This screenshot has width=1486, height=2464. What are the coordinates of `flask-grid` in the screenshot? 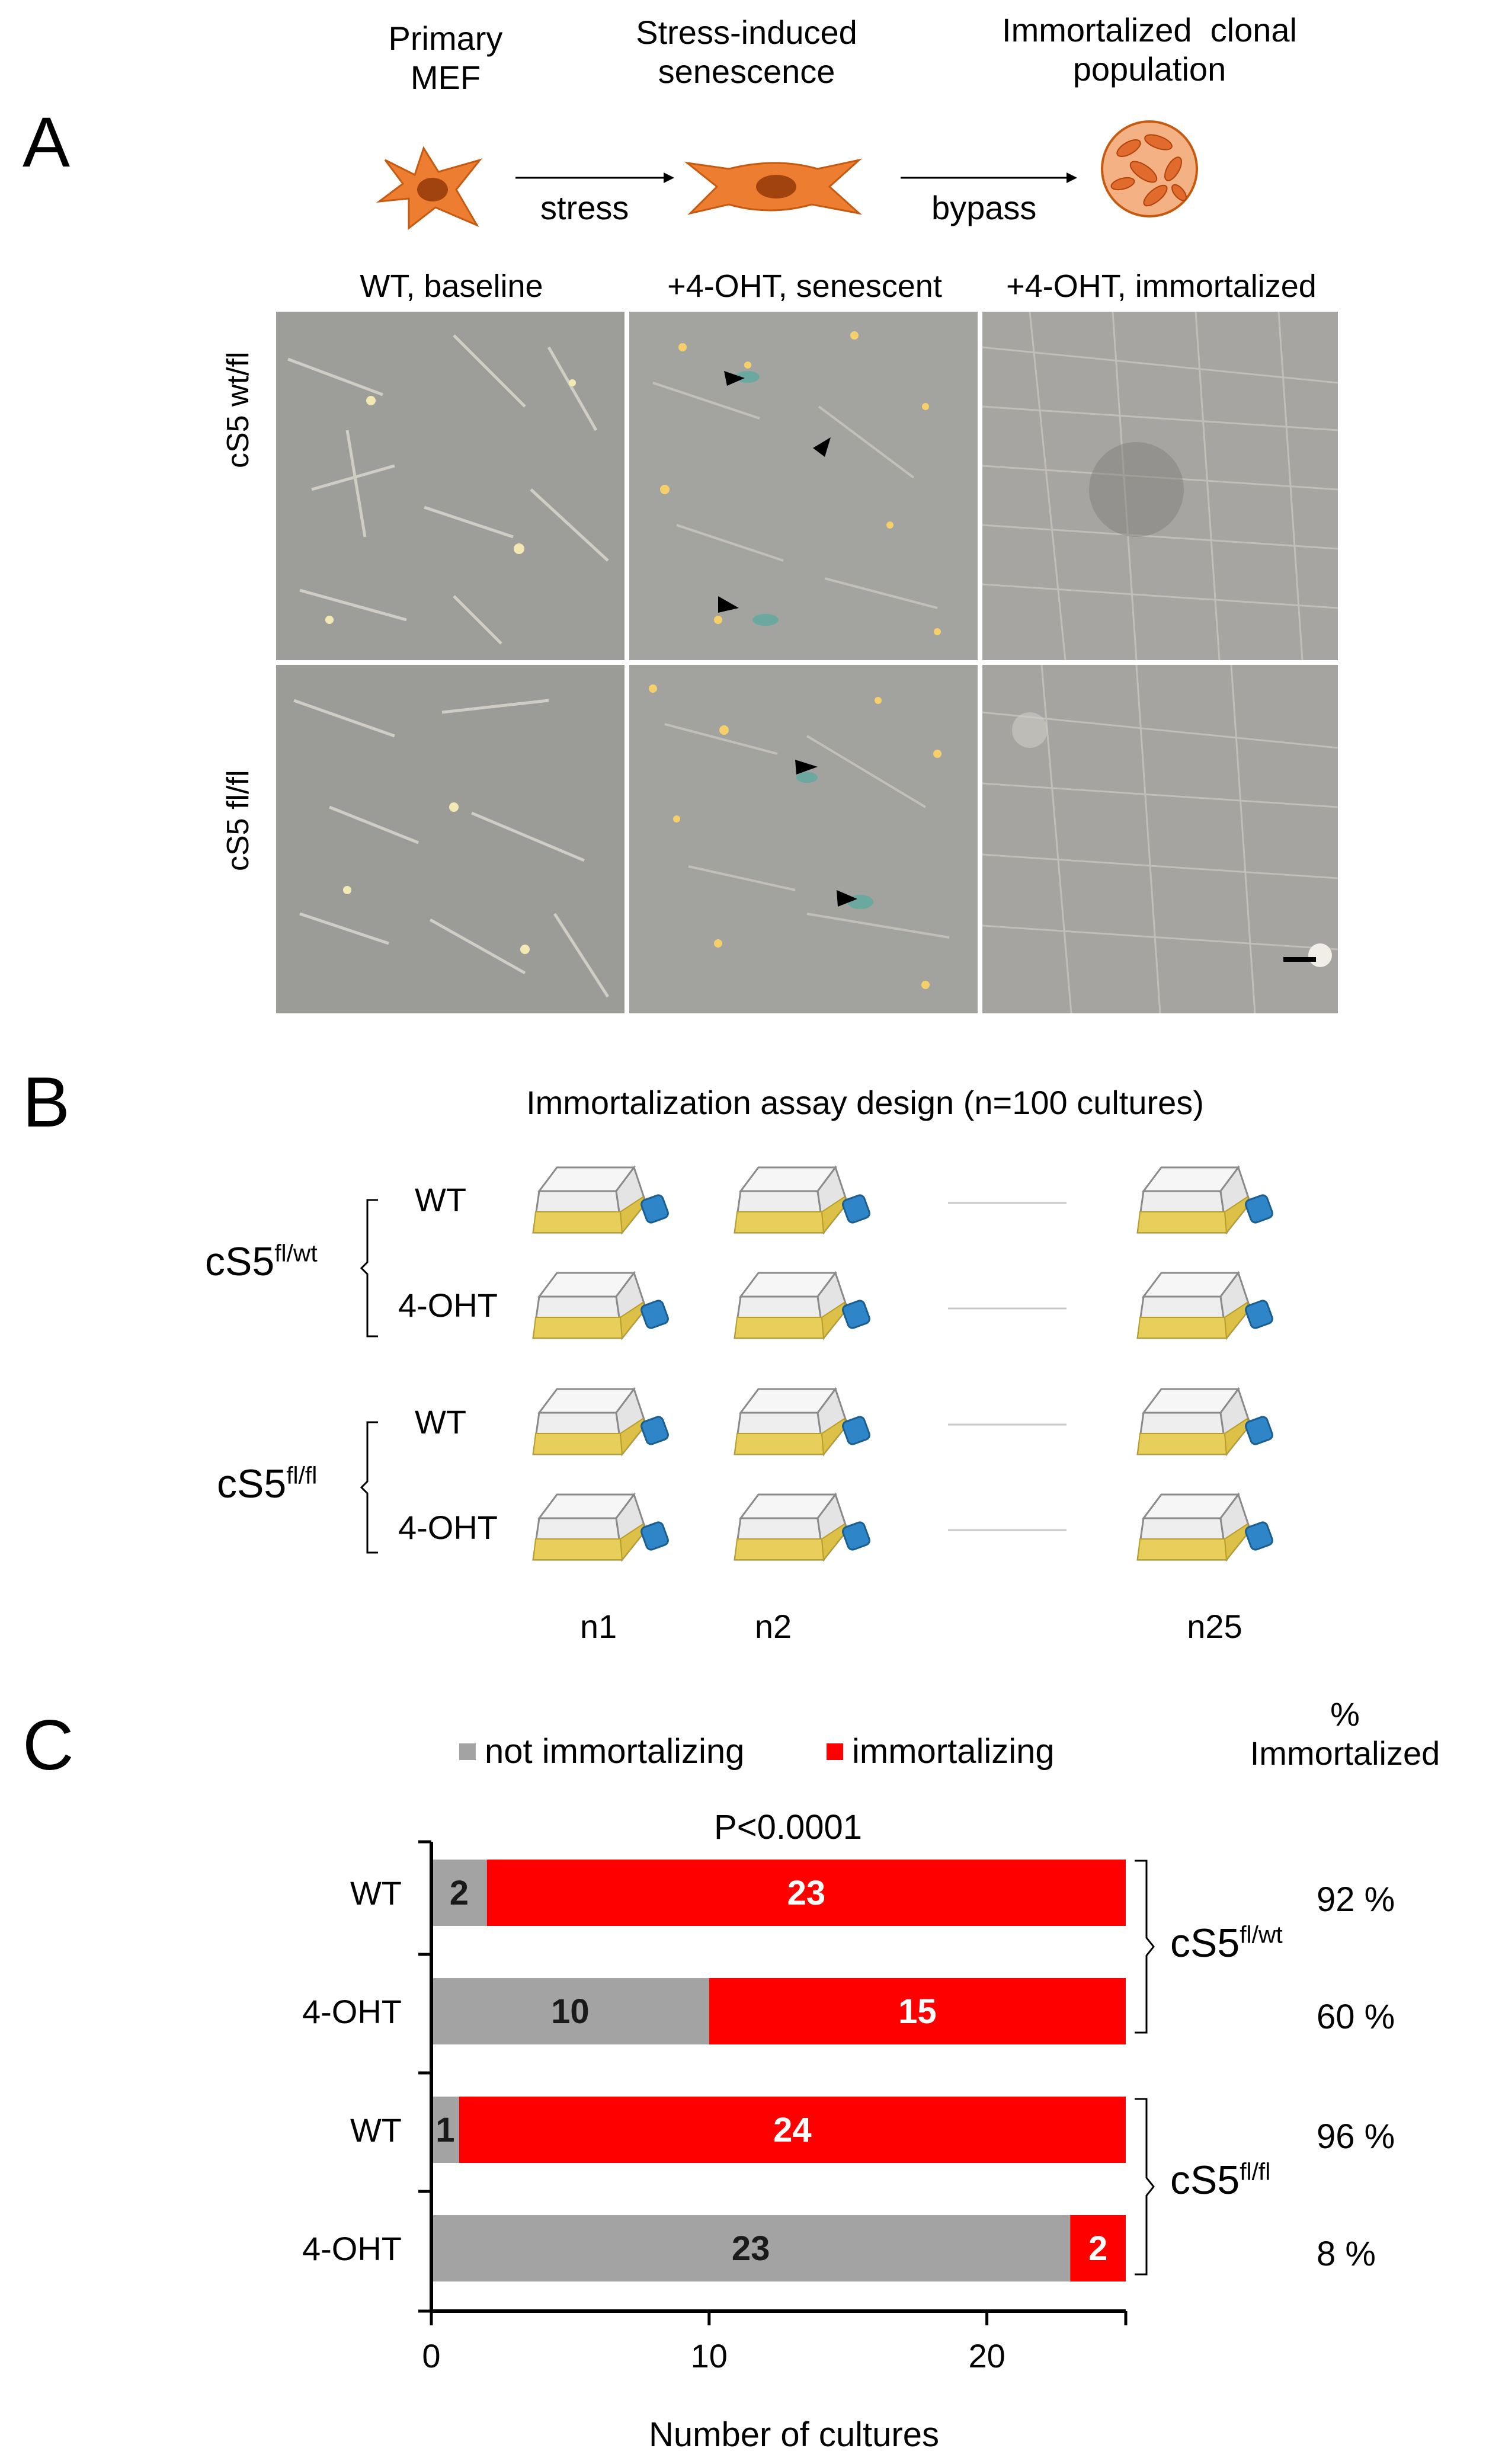 It's located at (903, 1363).